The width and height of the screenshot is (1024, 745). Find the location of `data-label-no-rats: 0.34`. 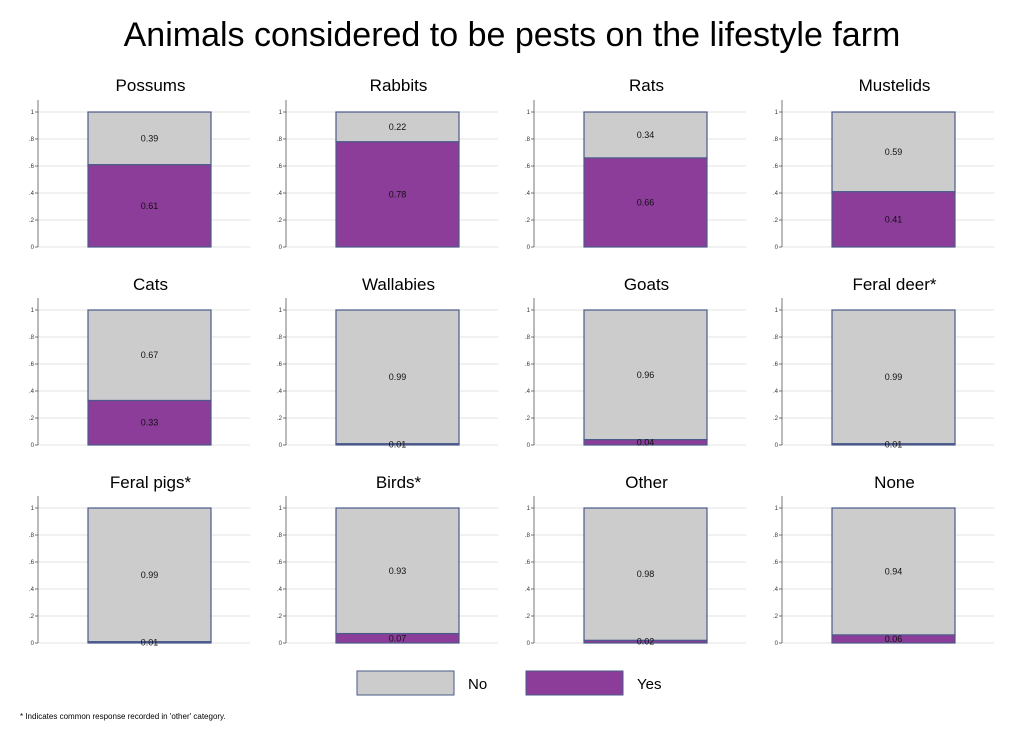

data-label-no-rats: 0.34 is located at coordinates (646, 135).